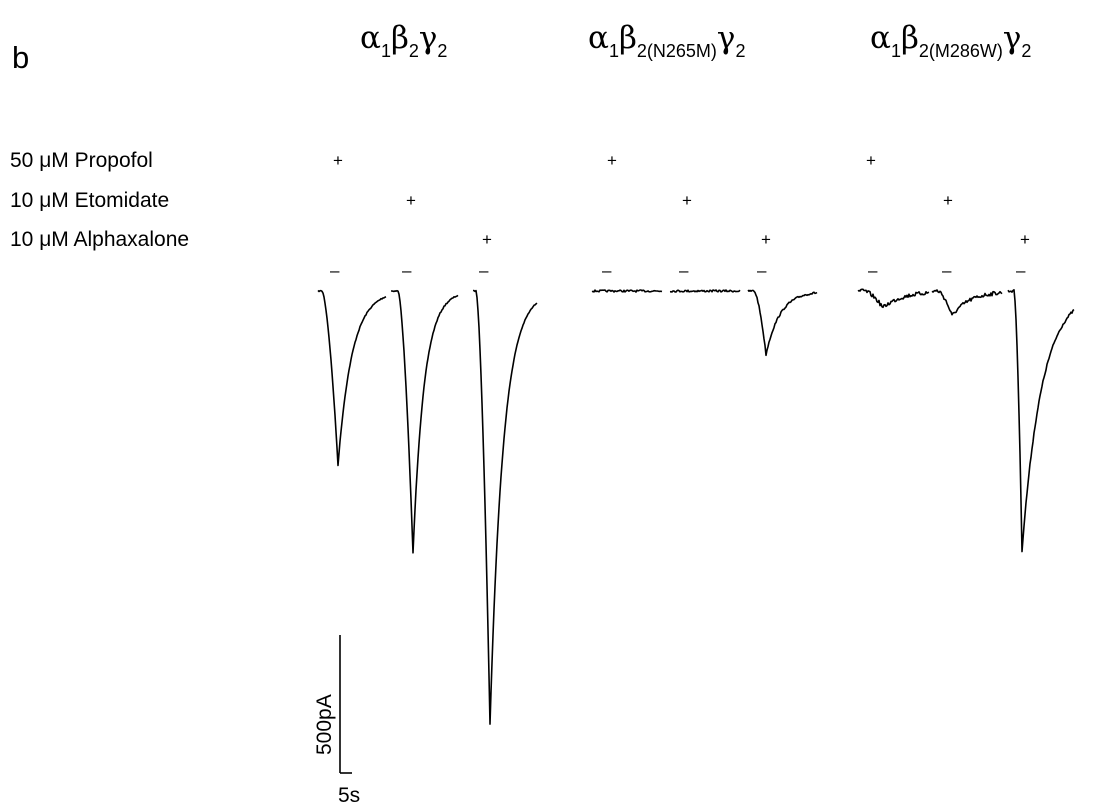 The height and width of the screenshot is (806, 1111). Describe the element at coordinates (627, 291) in the screenshot. I see `trace-n265m-propofol` at that location.